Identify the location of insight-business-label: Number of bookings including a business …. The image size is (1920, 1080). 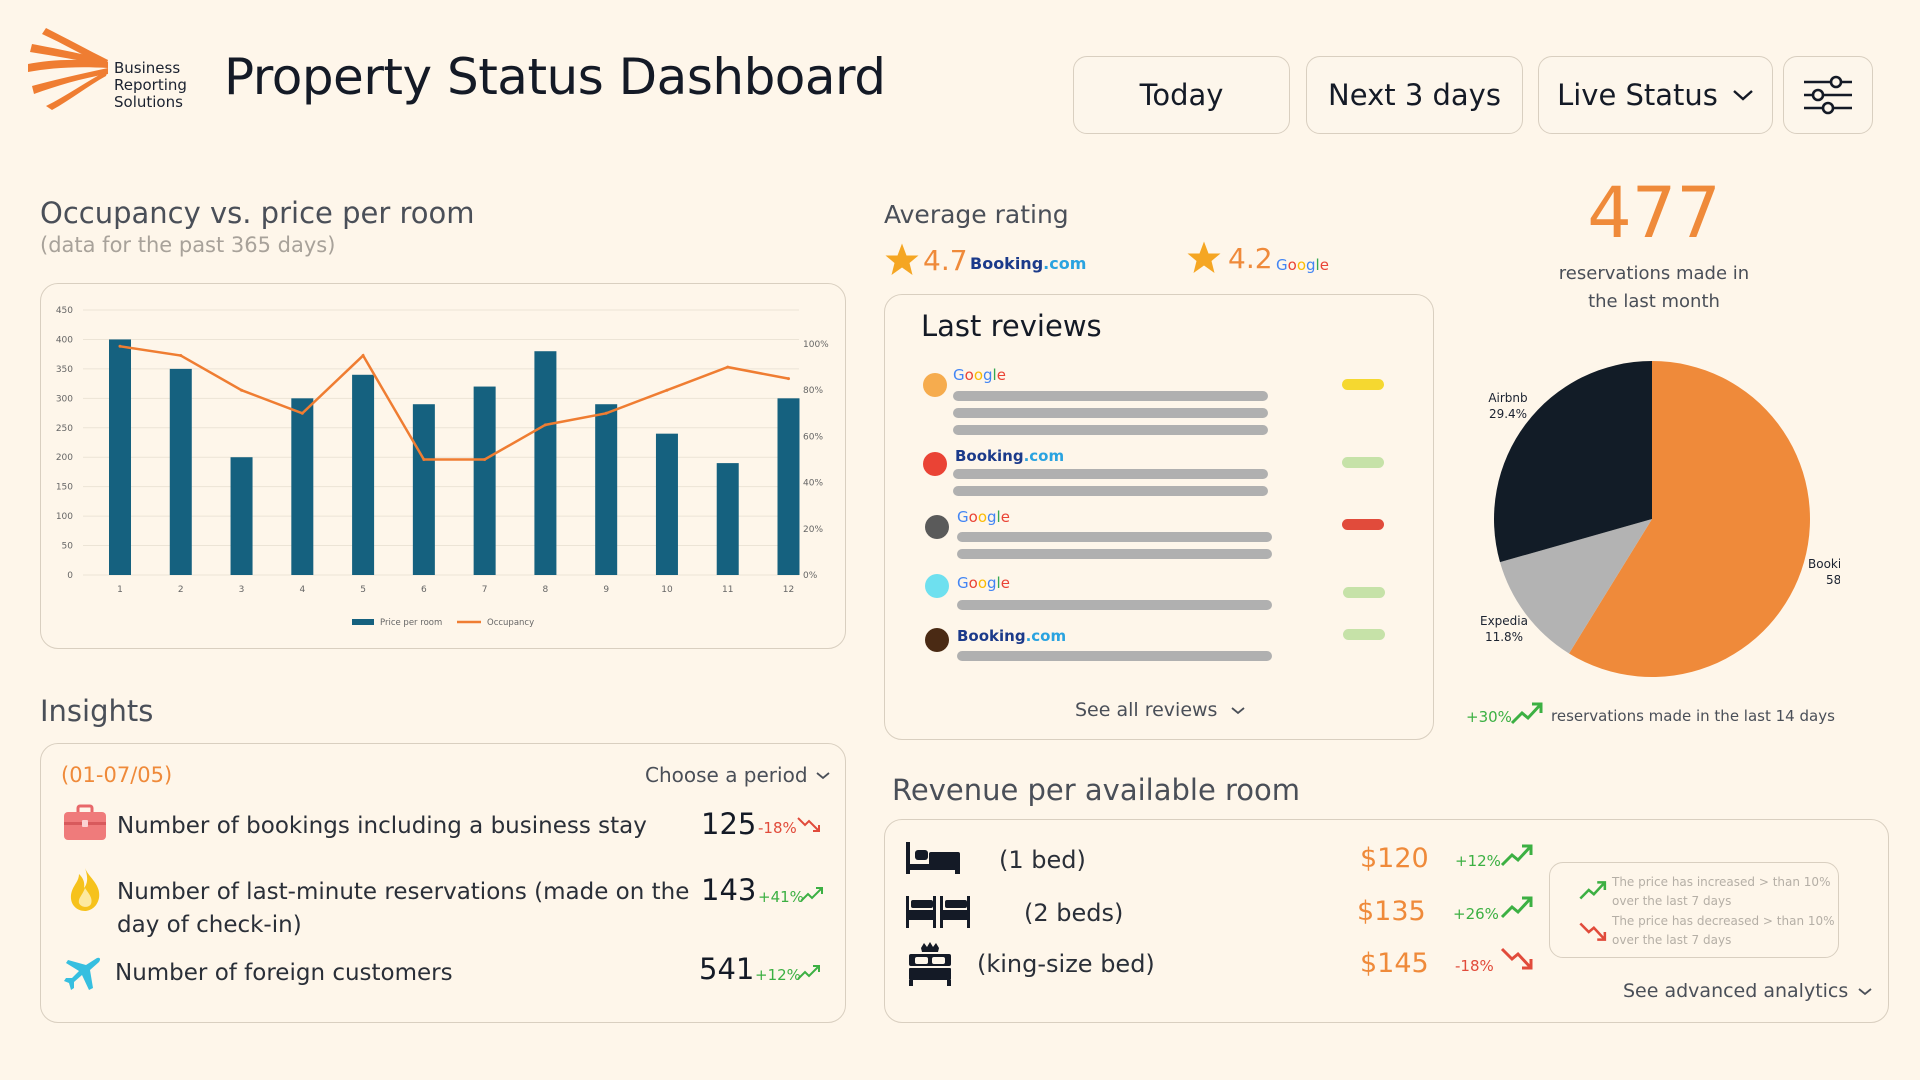
(382, 826).